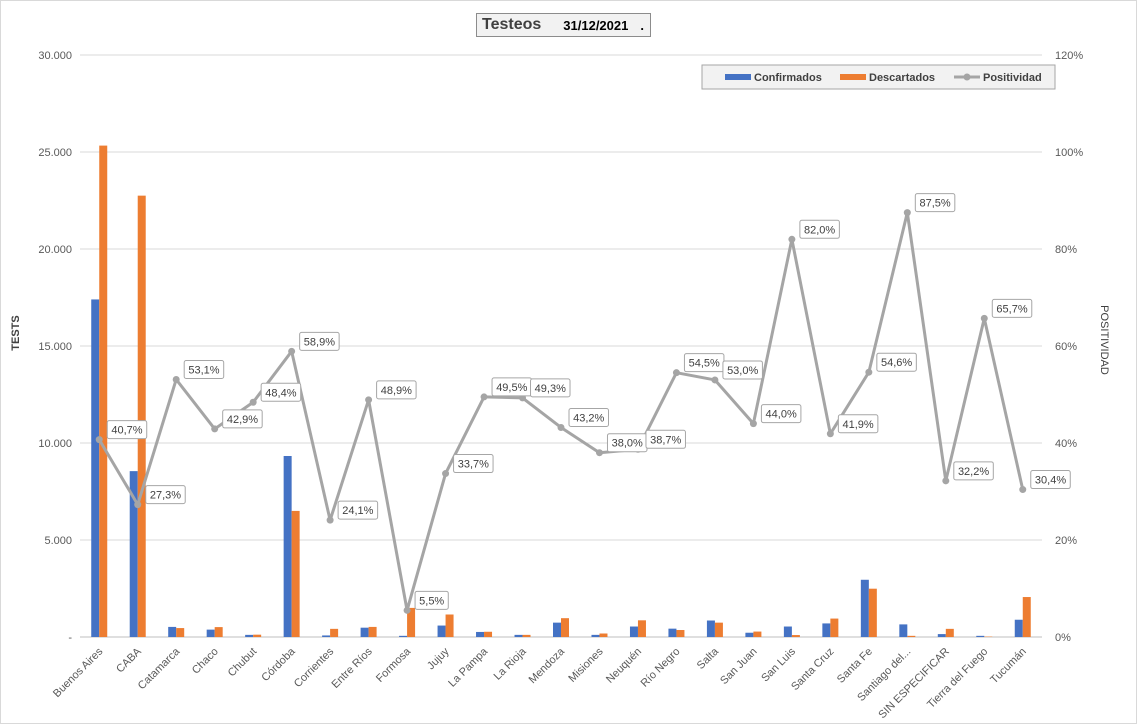  I want to click on label-text: 82,0%, so click(819, 230).